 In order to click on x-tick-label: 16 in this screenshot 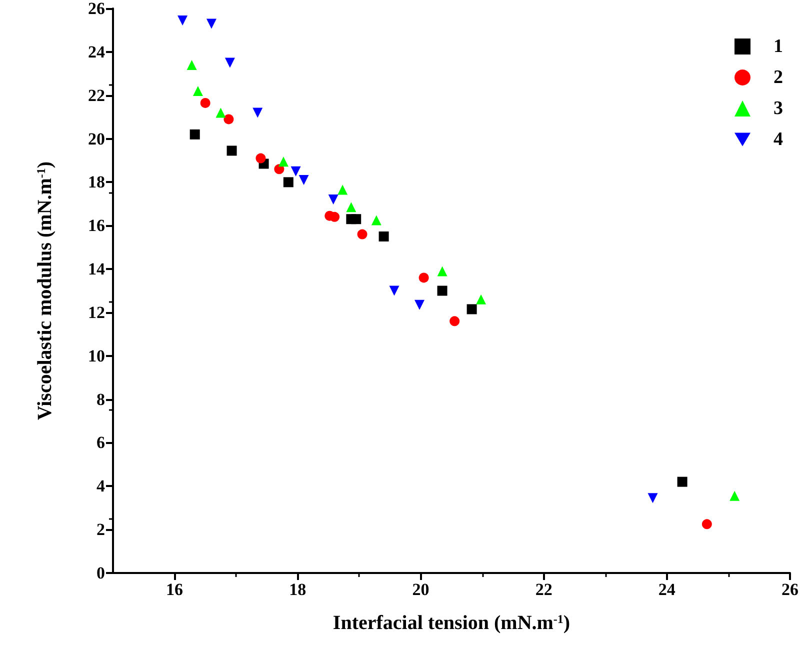, I will do `click(175, 589)`.